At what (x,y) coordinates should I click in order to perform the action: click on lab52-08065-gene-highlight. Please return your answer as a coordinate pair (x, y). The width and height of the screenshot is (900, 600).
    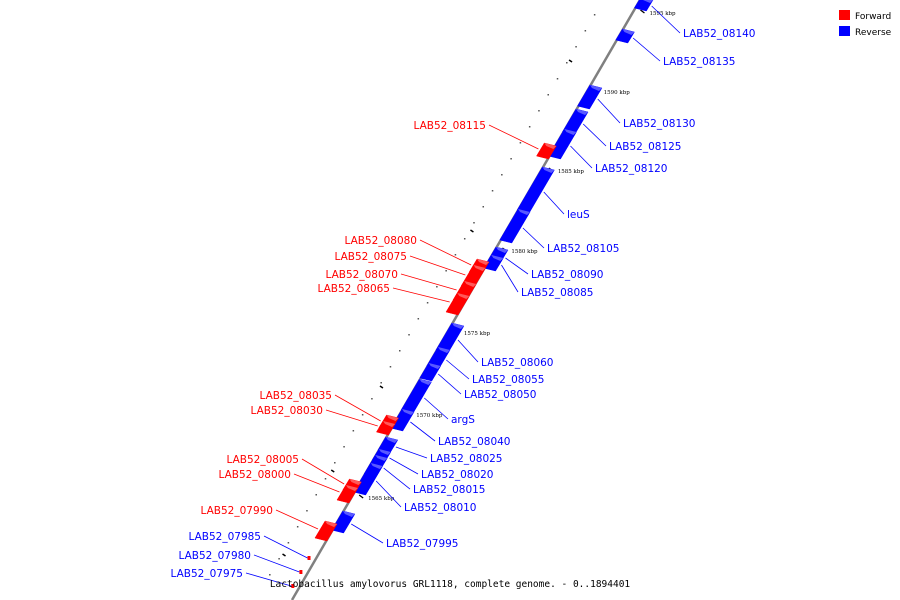
    Looking at the image, I should click on (463, 296).